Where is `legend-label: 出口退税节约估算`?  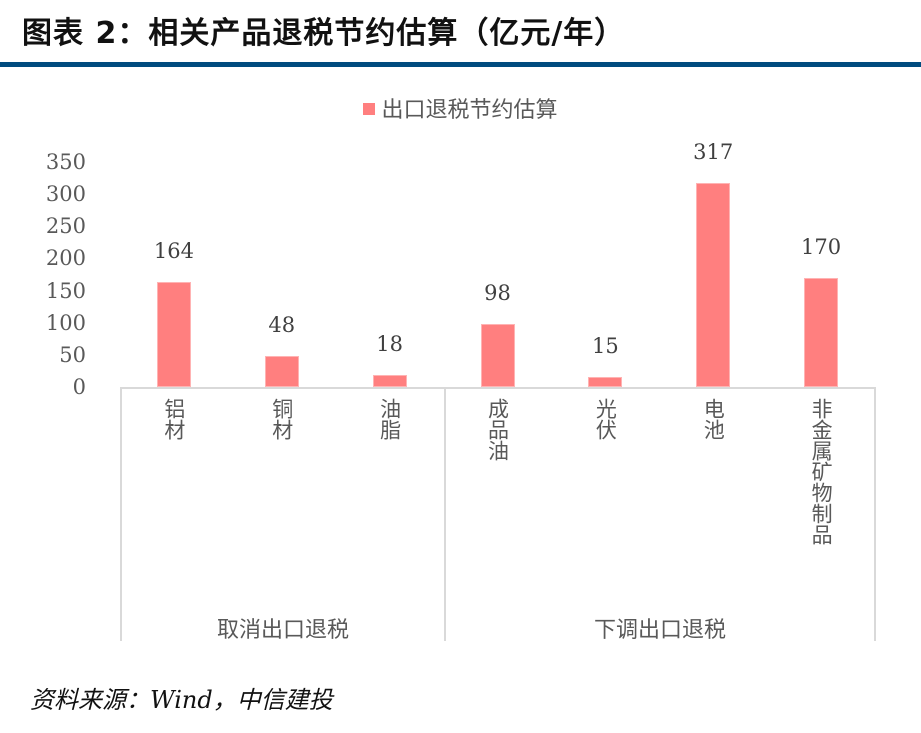 legend-label: 出口退税节约估算 is located at coordinates (469, 110).